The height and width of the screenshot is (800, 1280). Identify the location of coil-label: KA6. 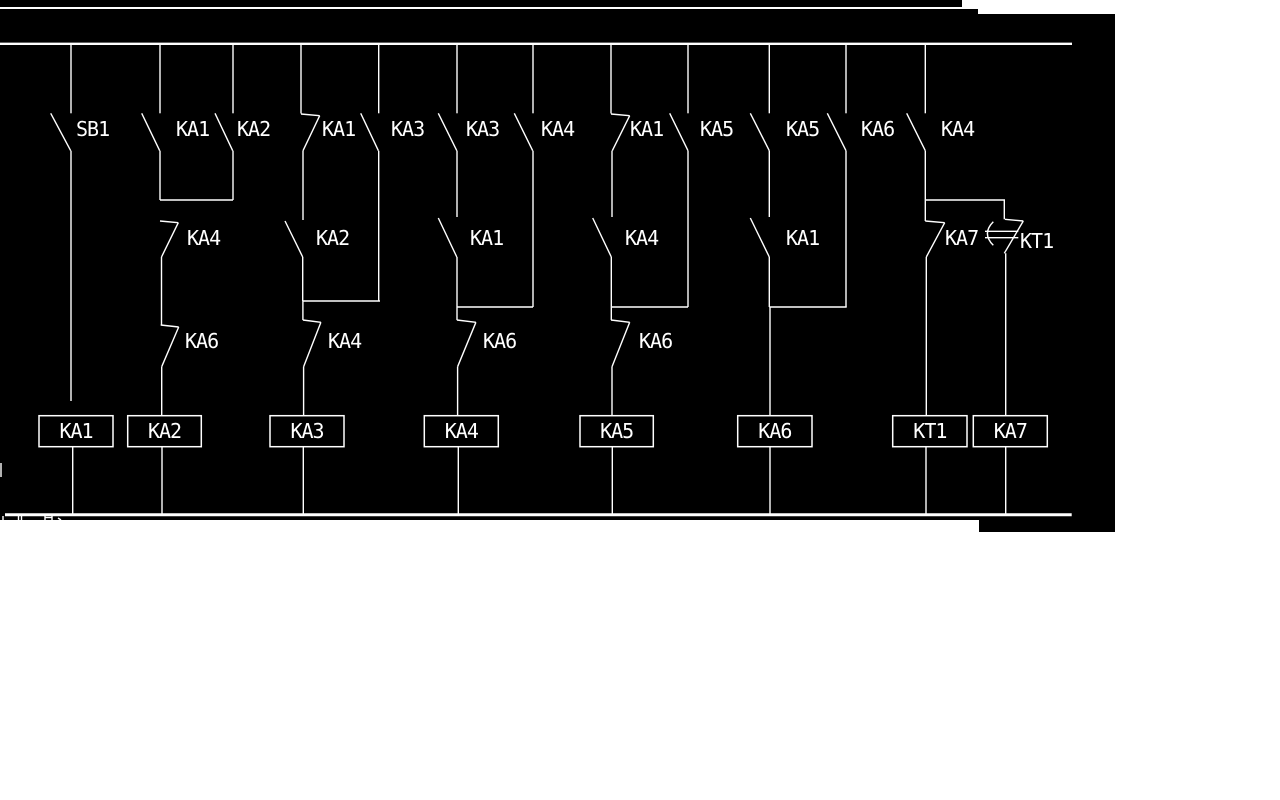
(774, 431).